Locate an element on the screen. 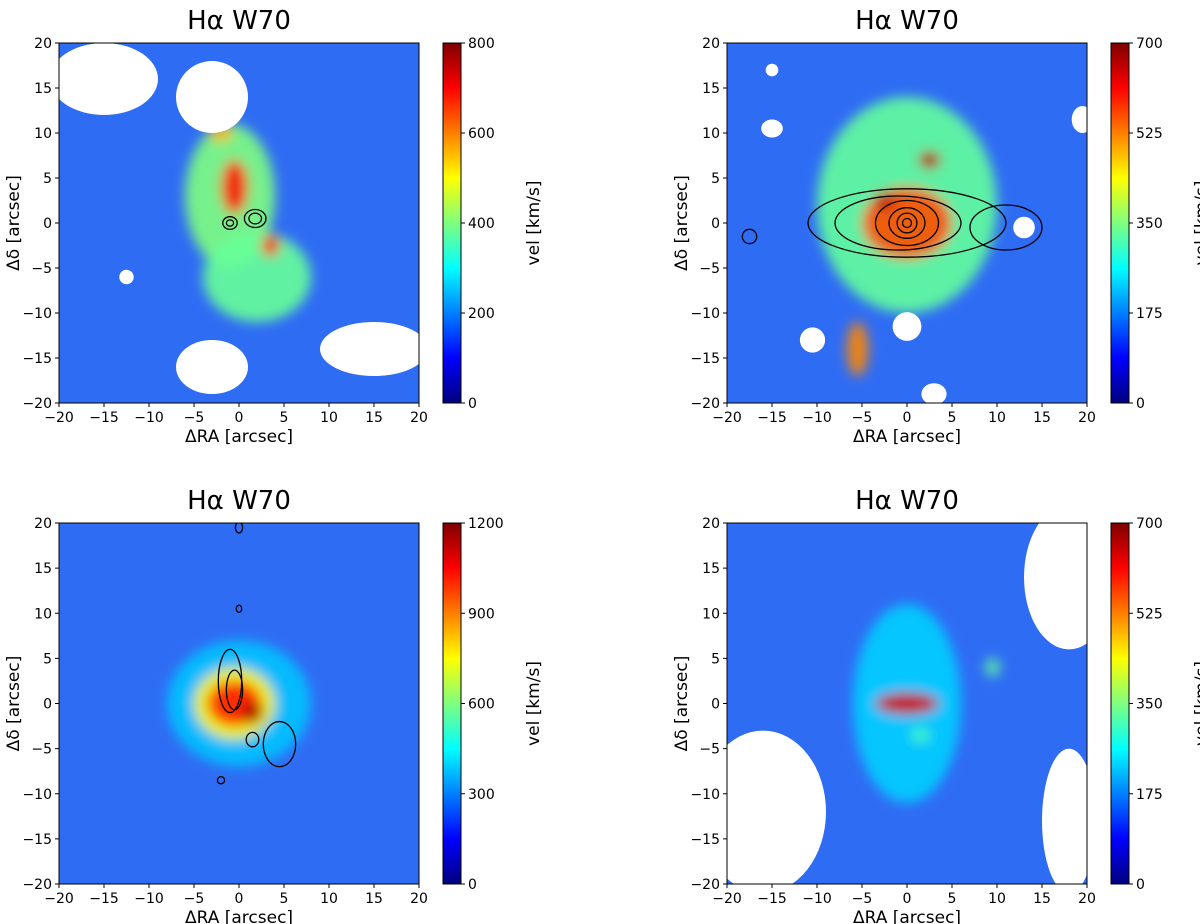 The width and height of the screenshot is (1200, 924). colorbar-tick-label: 700 is located at coordinates (1149, 44).